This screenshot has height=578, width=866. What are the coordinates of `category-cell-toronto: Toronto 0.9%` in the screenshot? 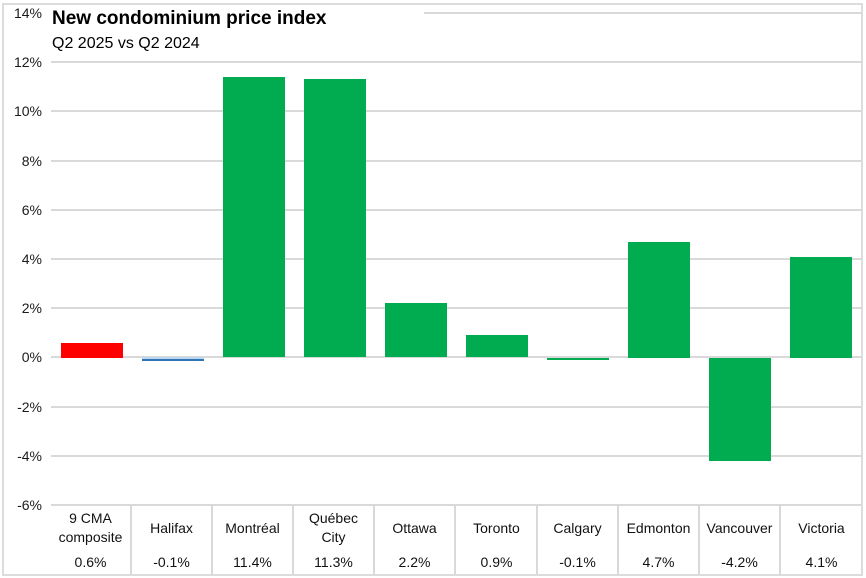 It's located at (497, 540).